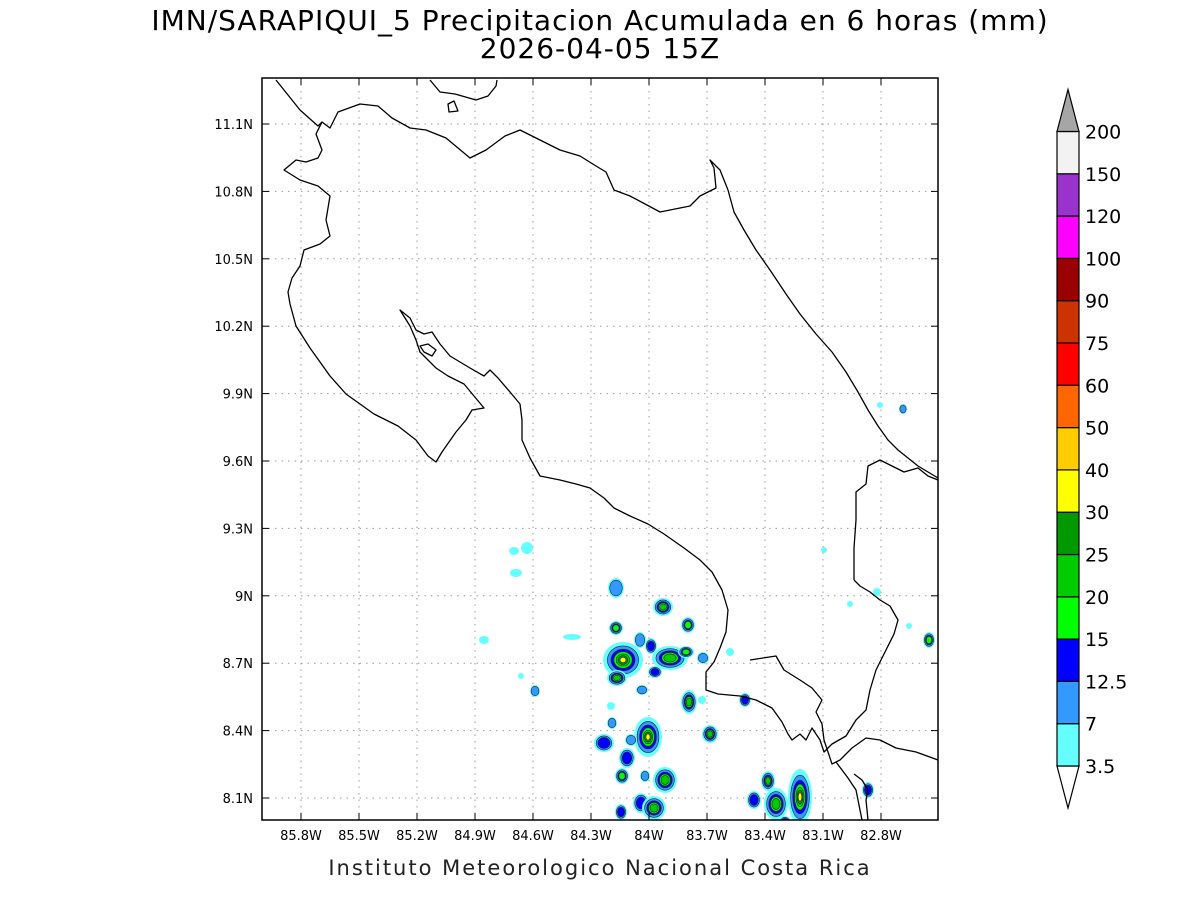 This screenshot has height=900, width=1200. What do you see at coordinates (428, 350) in the screenshot?
I see `gulf-islet` at bounding box center [428, 350].